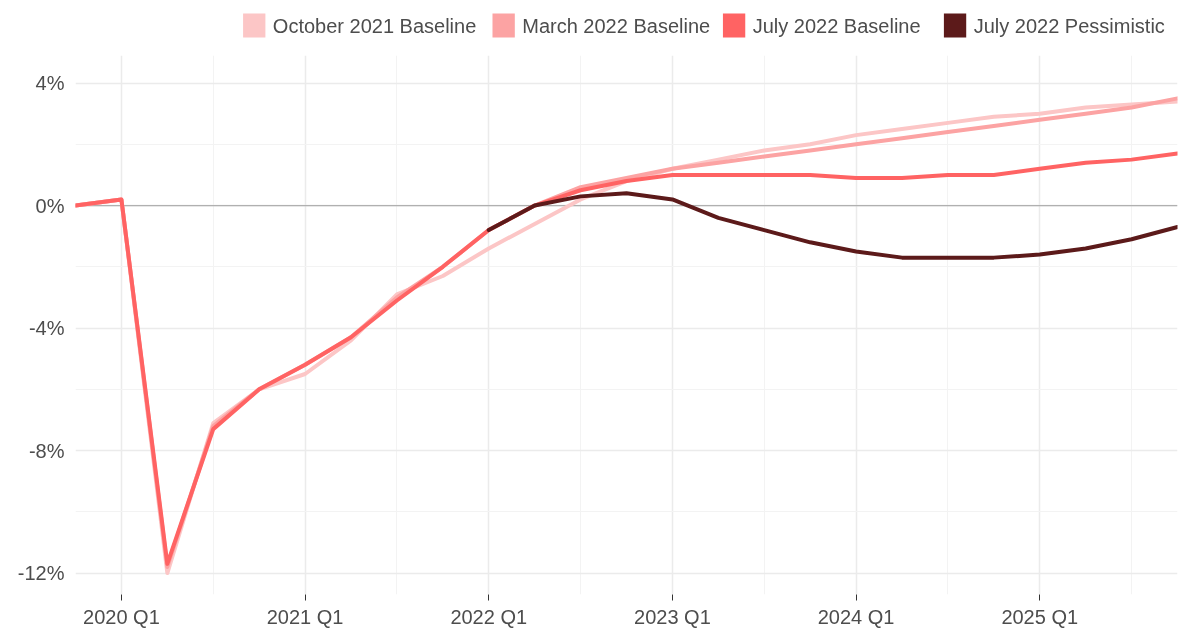  Describe the element at coordinates (50, 83) in the screenshot. I see `y-tick-label: 4%` at that location.